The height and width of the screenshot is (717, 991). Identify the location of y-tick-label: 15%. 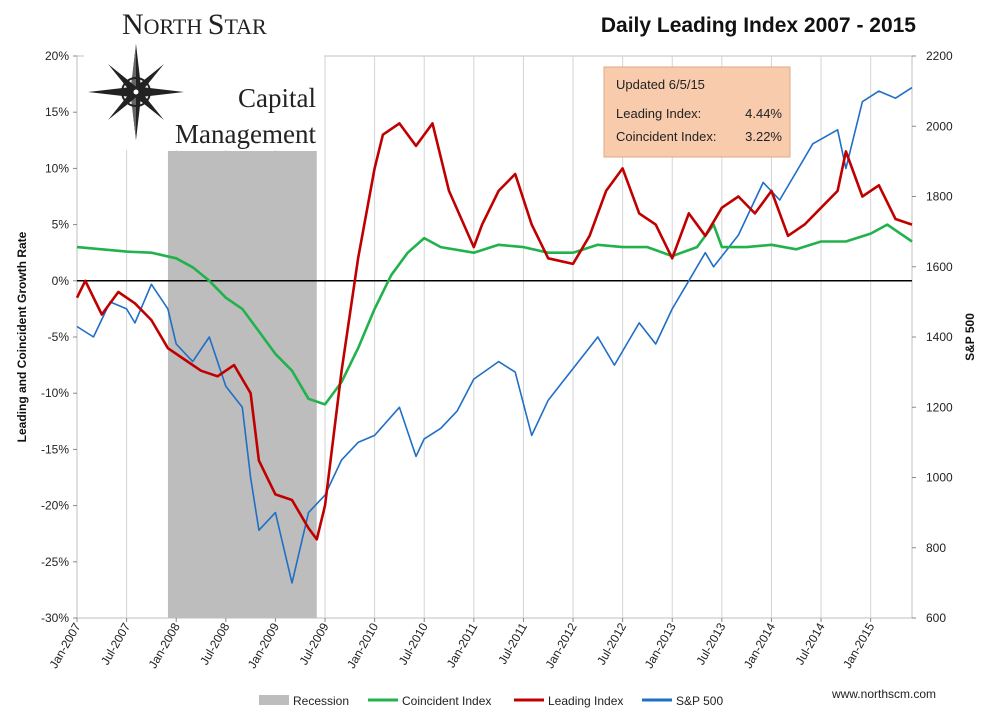
(57, 112).